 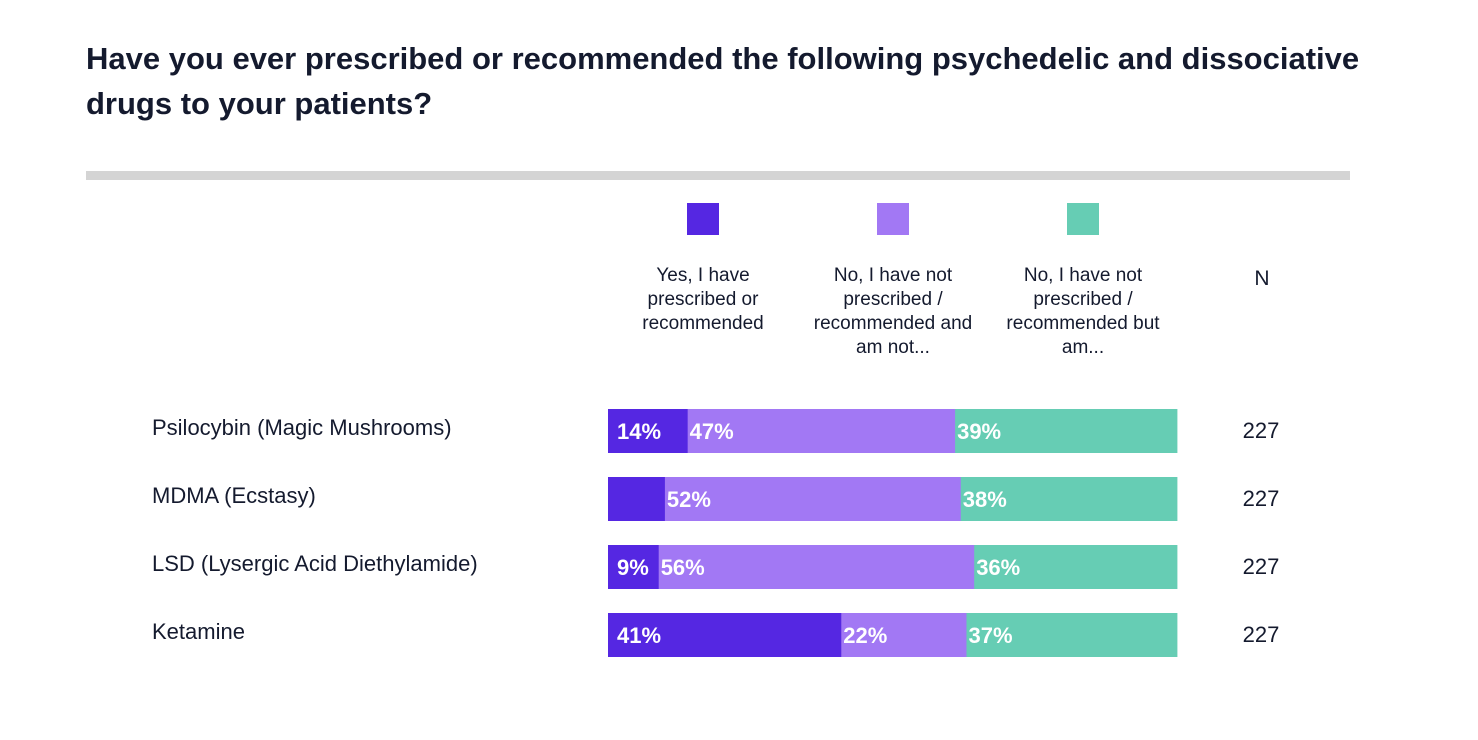 I want to click on bar-segment-mdma-ecstasy-s0, so click(x=637, y=499).